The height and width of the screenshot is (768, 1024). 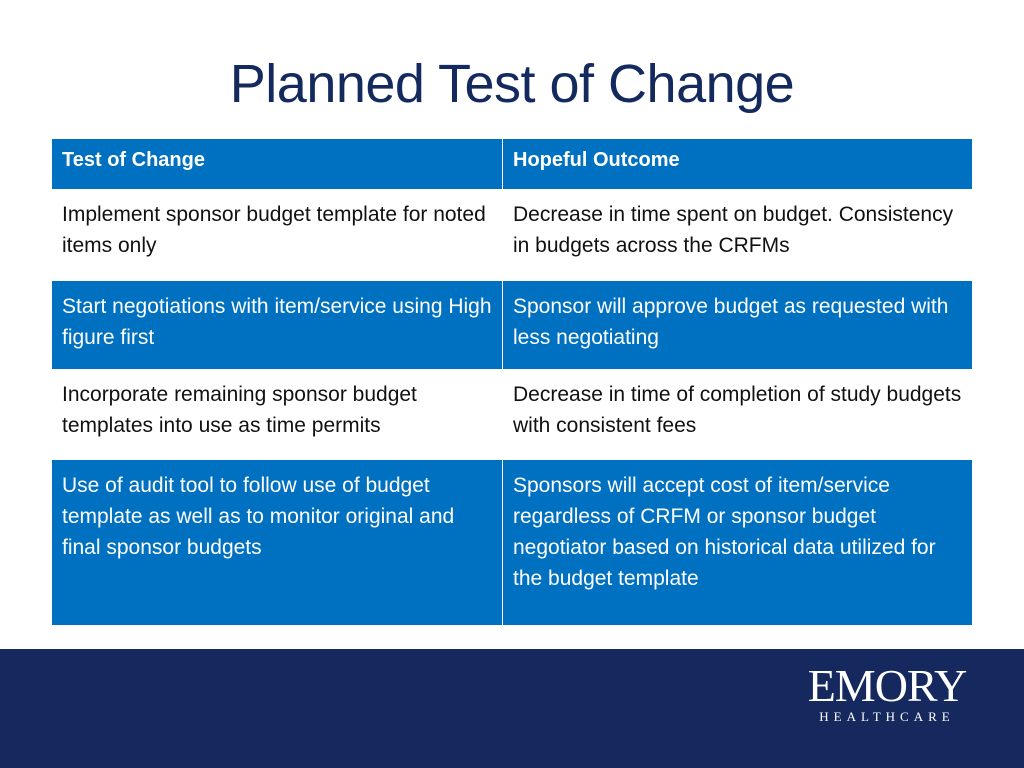 I want to click on header-hopeful-outcome: Hopeful Outcome, so click(x=737, y=164).